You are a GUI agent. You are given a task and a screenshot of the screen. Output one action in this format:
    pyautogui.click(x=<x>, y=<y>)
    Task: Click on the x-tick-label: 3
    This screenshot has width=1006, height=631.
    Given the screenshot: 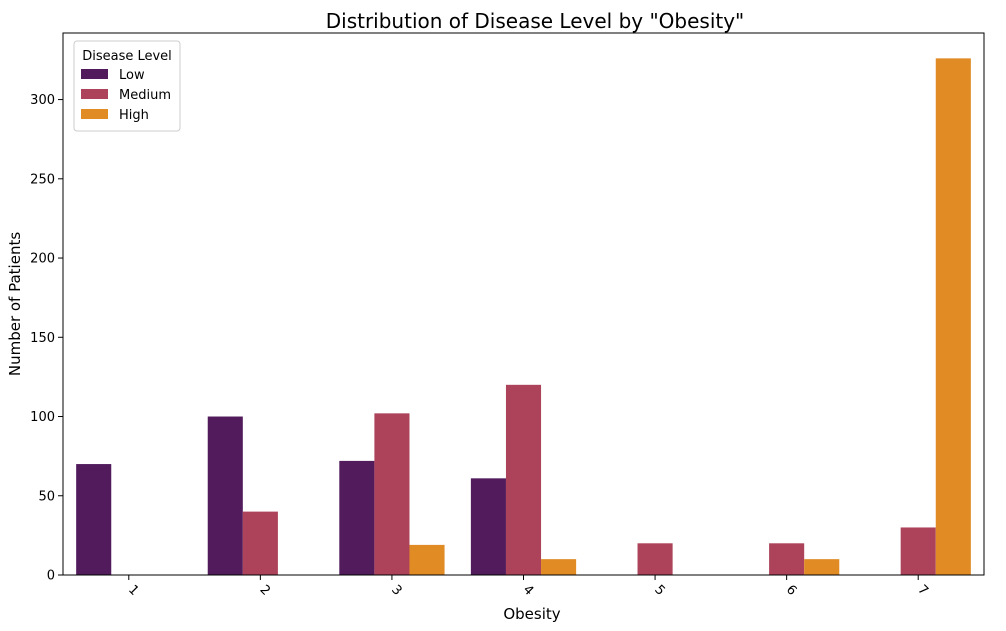 What is the action you would take?
    pyautogui.click(x=396, y=590)
    